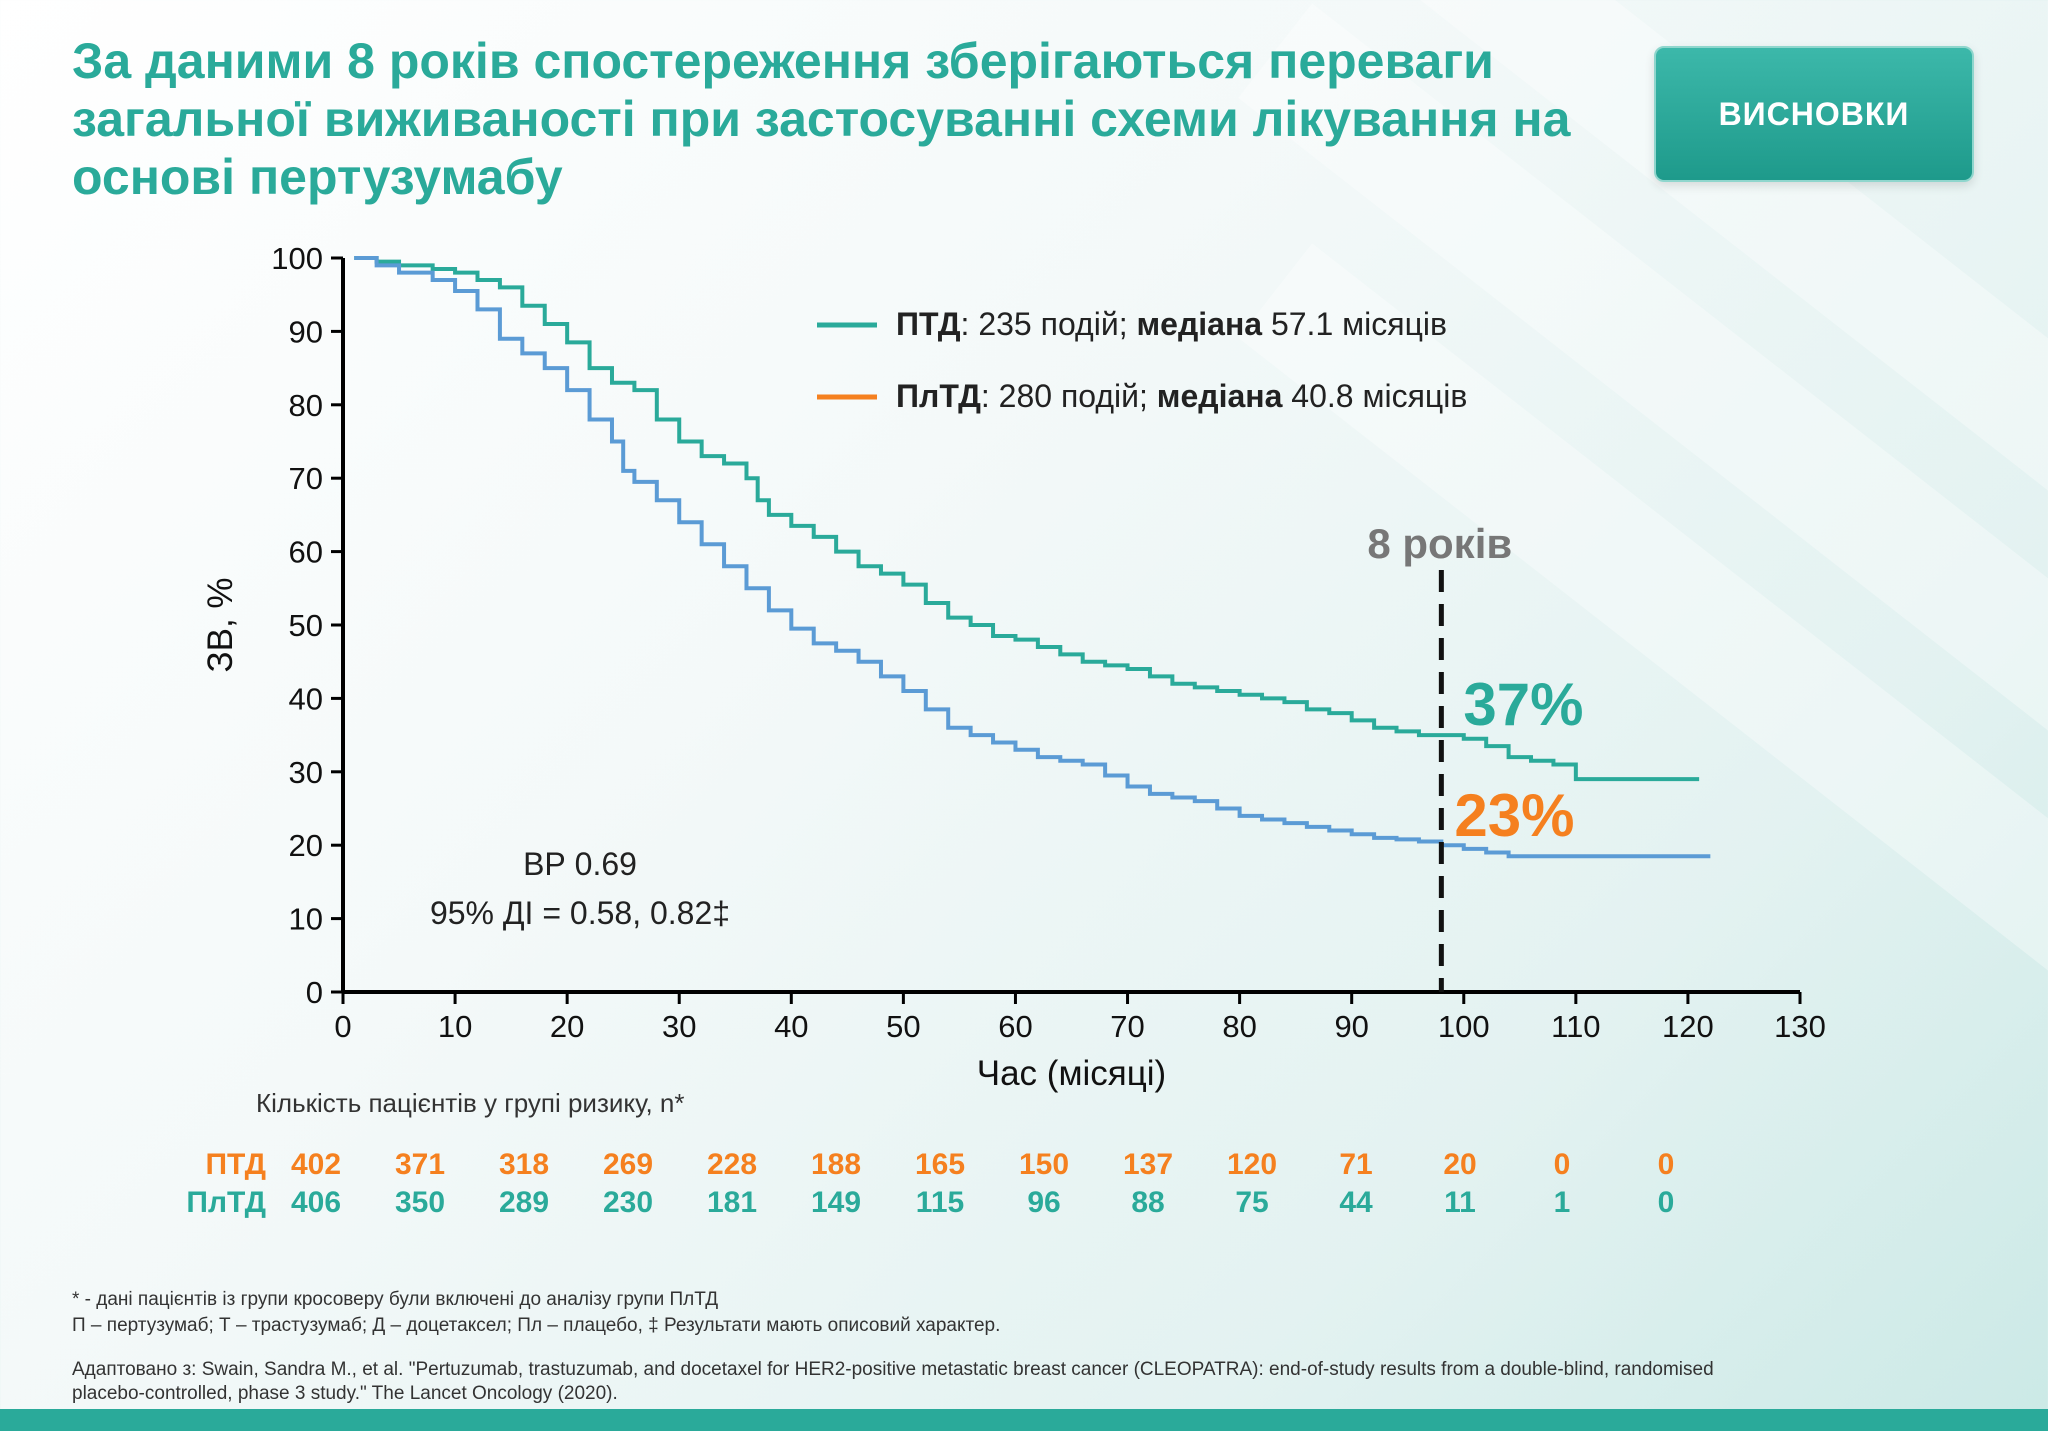  I want to click on risk-cell: 71, so click(1356, 1164).